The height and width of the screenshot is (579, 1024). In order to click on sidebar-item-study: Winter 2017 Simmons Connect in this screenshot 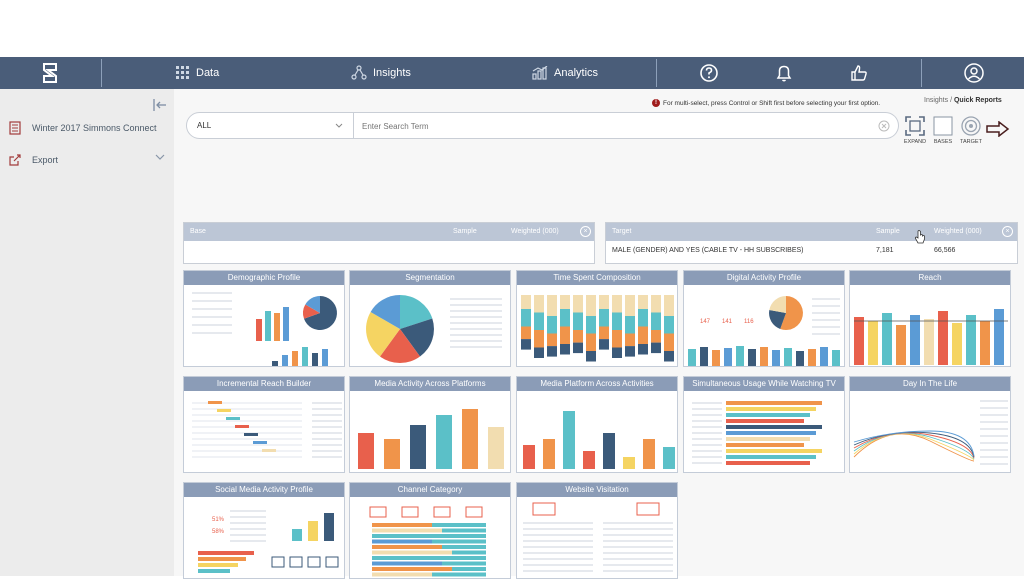, I will do `click(82, 128)`.